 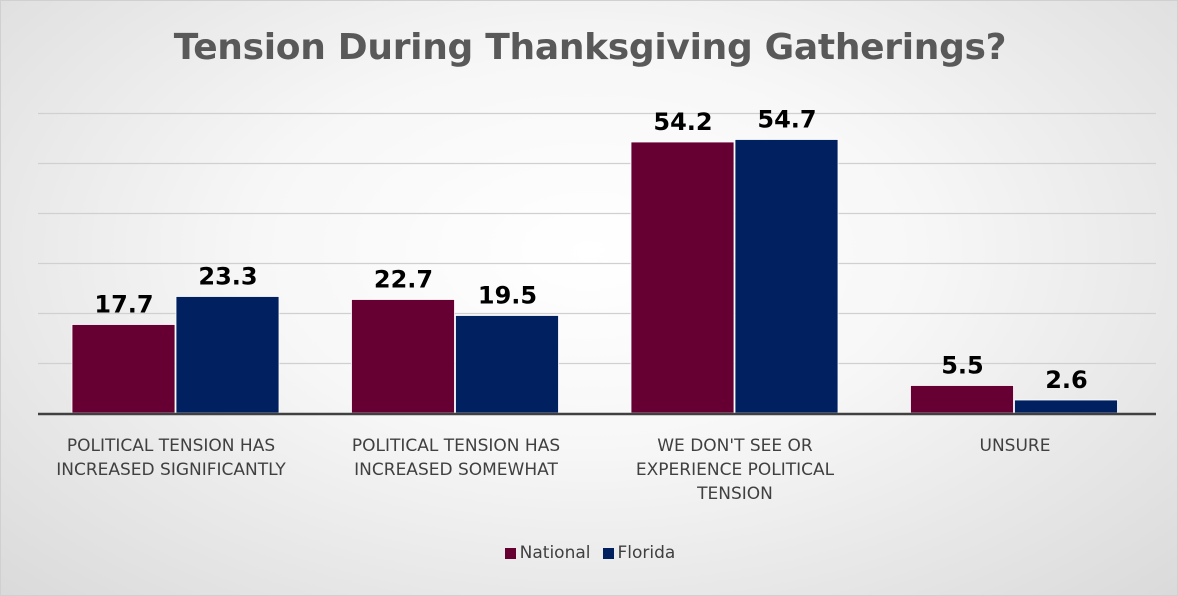 What do you see at coordinates (507, 296) in the screenshot?
I see `data-label-florida-1: 19.5` at bounding box center [507, 296].